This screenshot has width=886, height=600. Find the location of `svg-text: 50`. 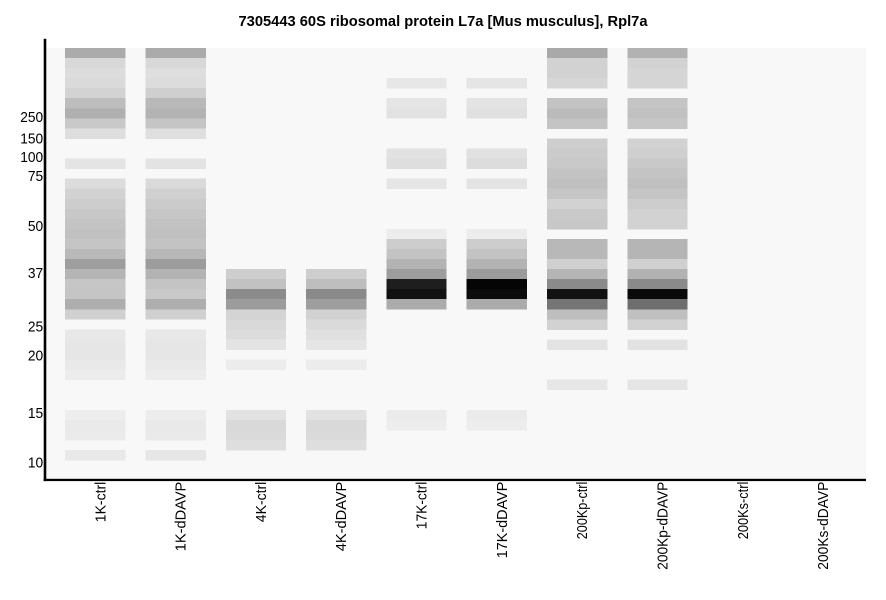

svg-text: 50 is located at coordinates (35, 227).